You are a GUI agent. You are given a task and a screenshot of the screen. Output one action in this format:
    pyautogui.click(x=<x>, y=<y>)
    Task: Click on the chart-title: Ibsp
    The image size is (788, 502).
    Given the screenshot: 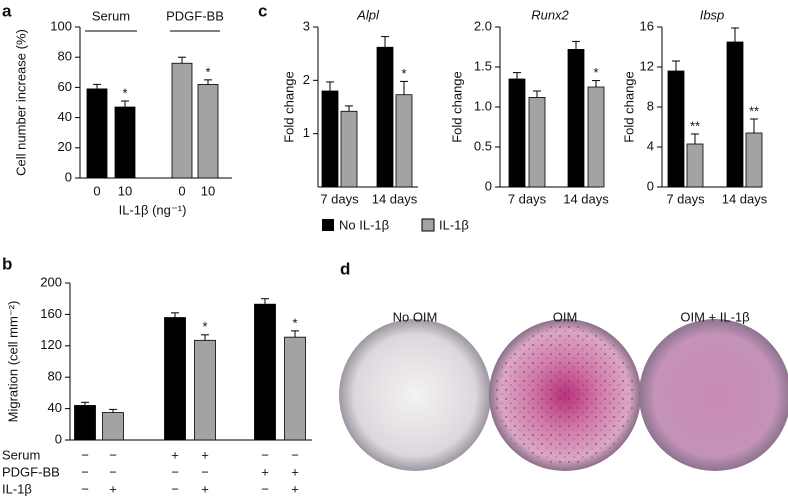 What is the action you would take?
    pyautogui.click(x=712, y=14)
    